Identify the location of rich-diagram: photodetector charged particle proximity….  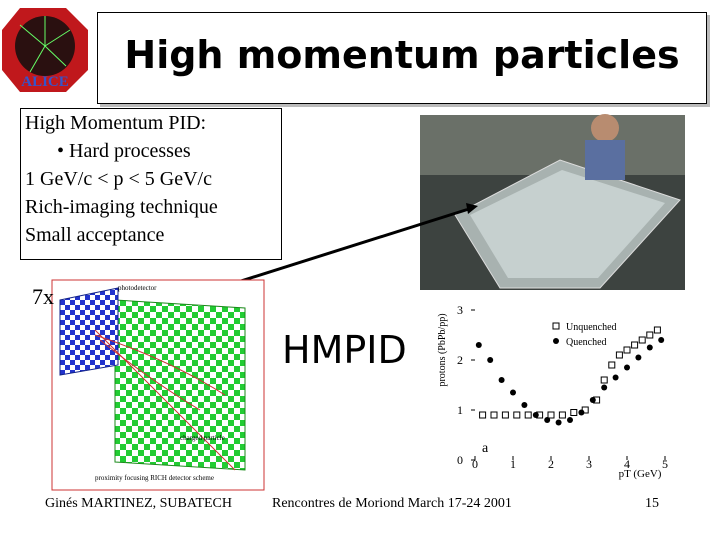
(158, 385).